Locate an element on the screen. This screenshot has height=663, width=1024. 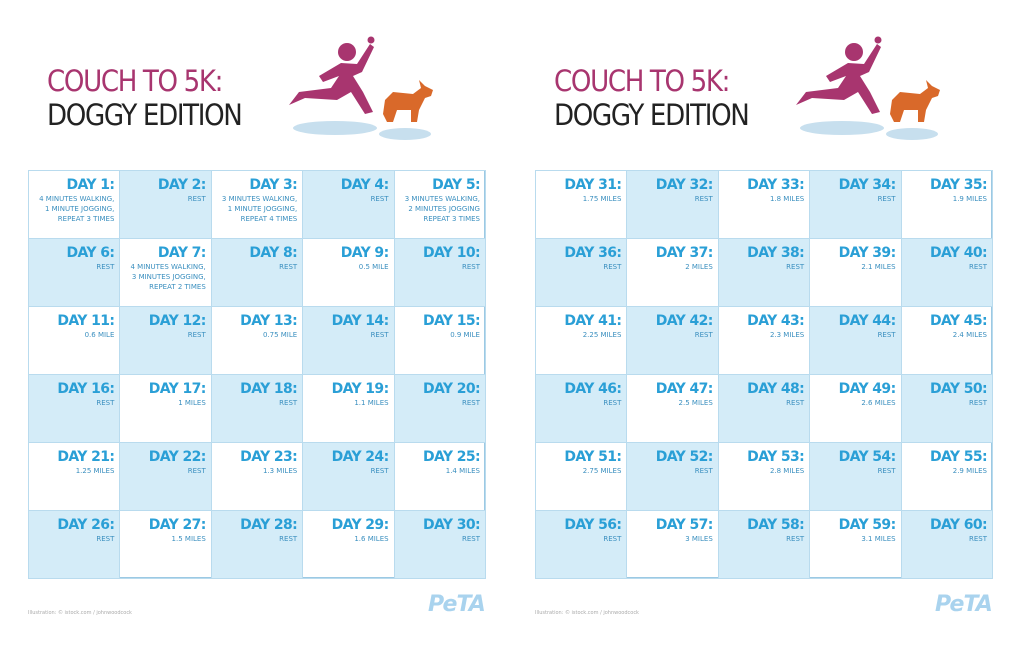
day-label: DAY 5: is located at coordinates (456, 185).